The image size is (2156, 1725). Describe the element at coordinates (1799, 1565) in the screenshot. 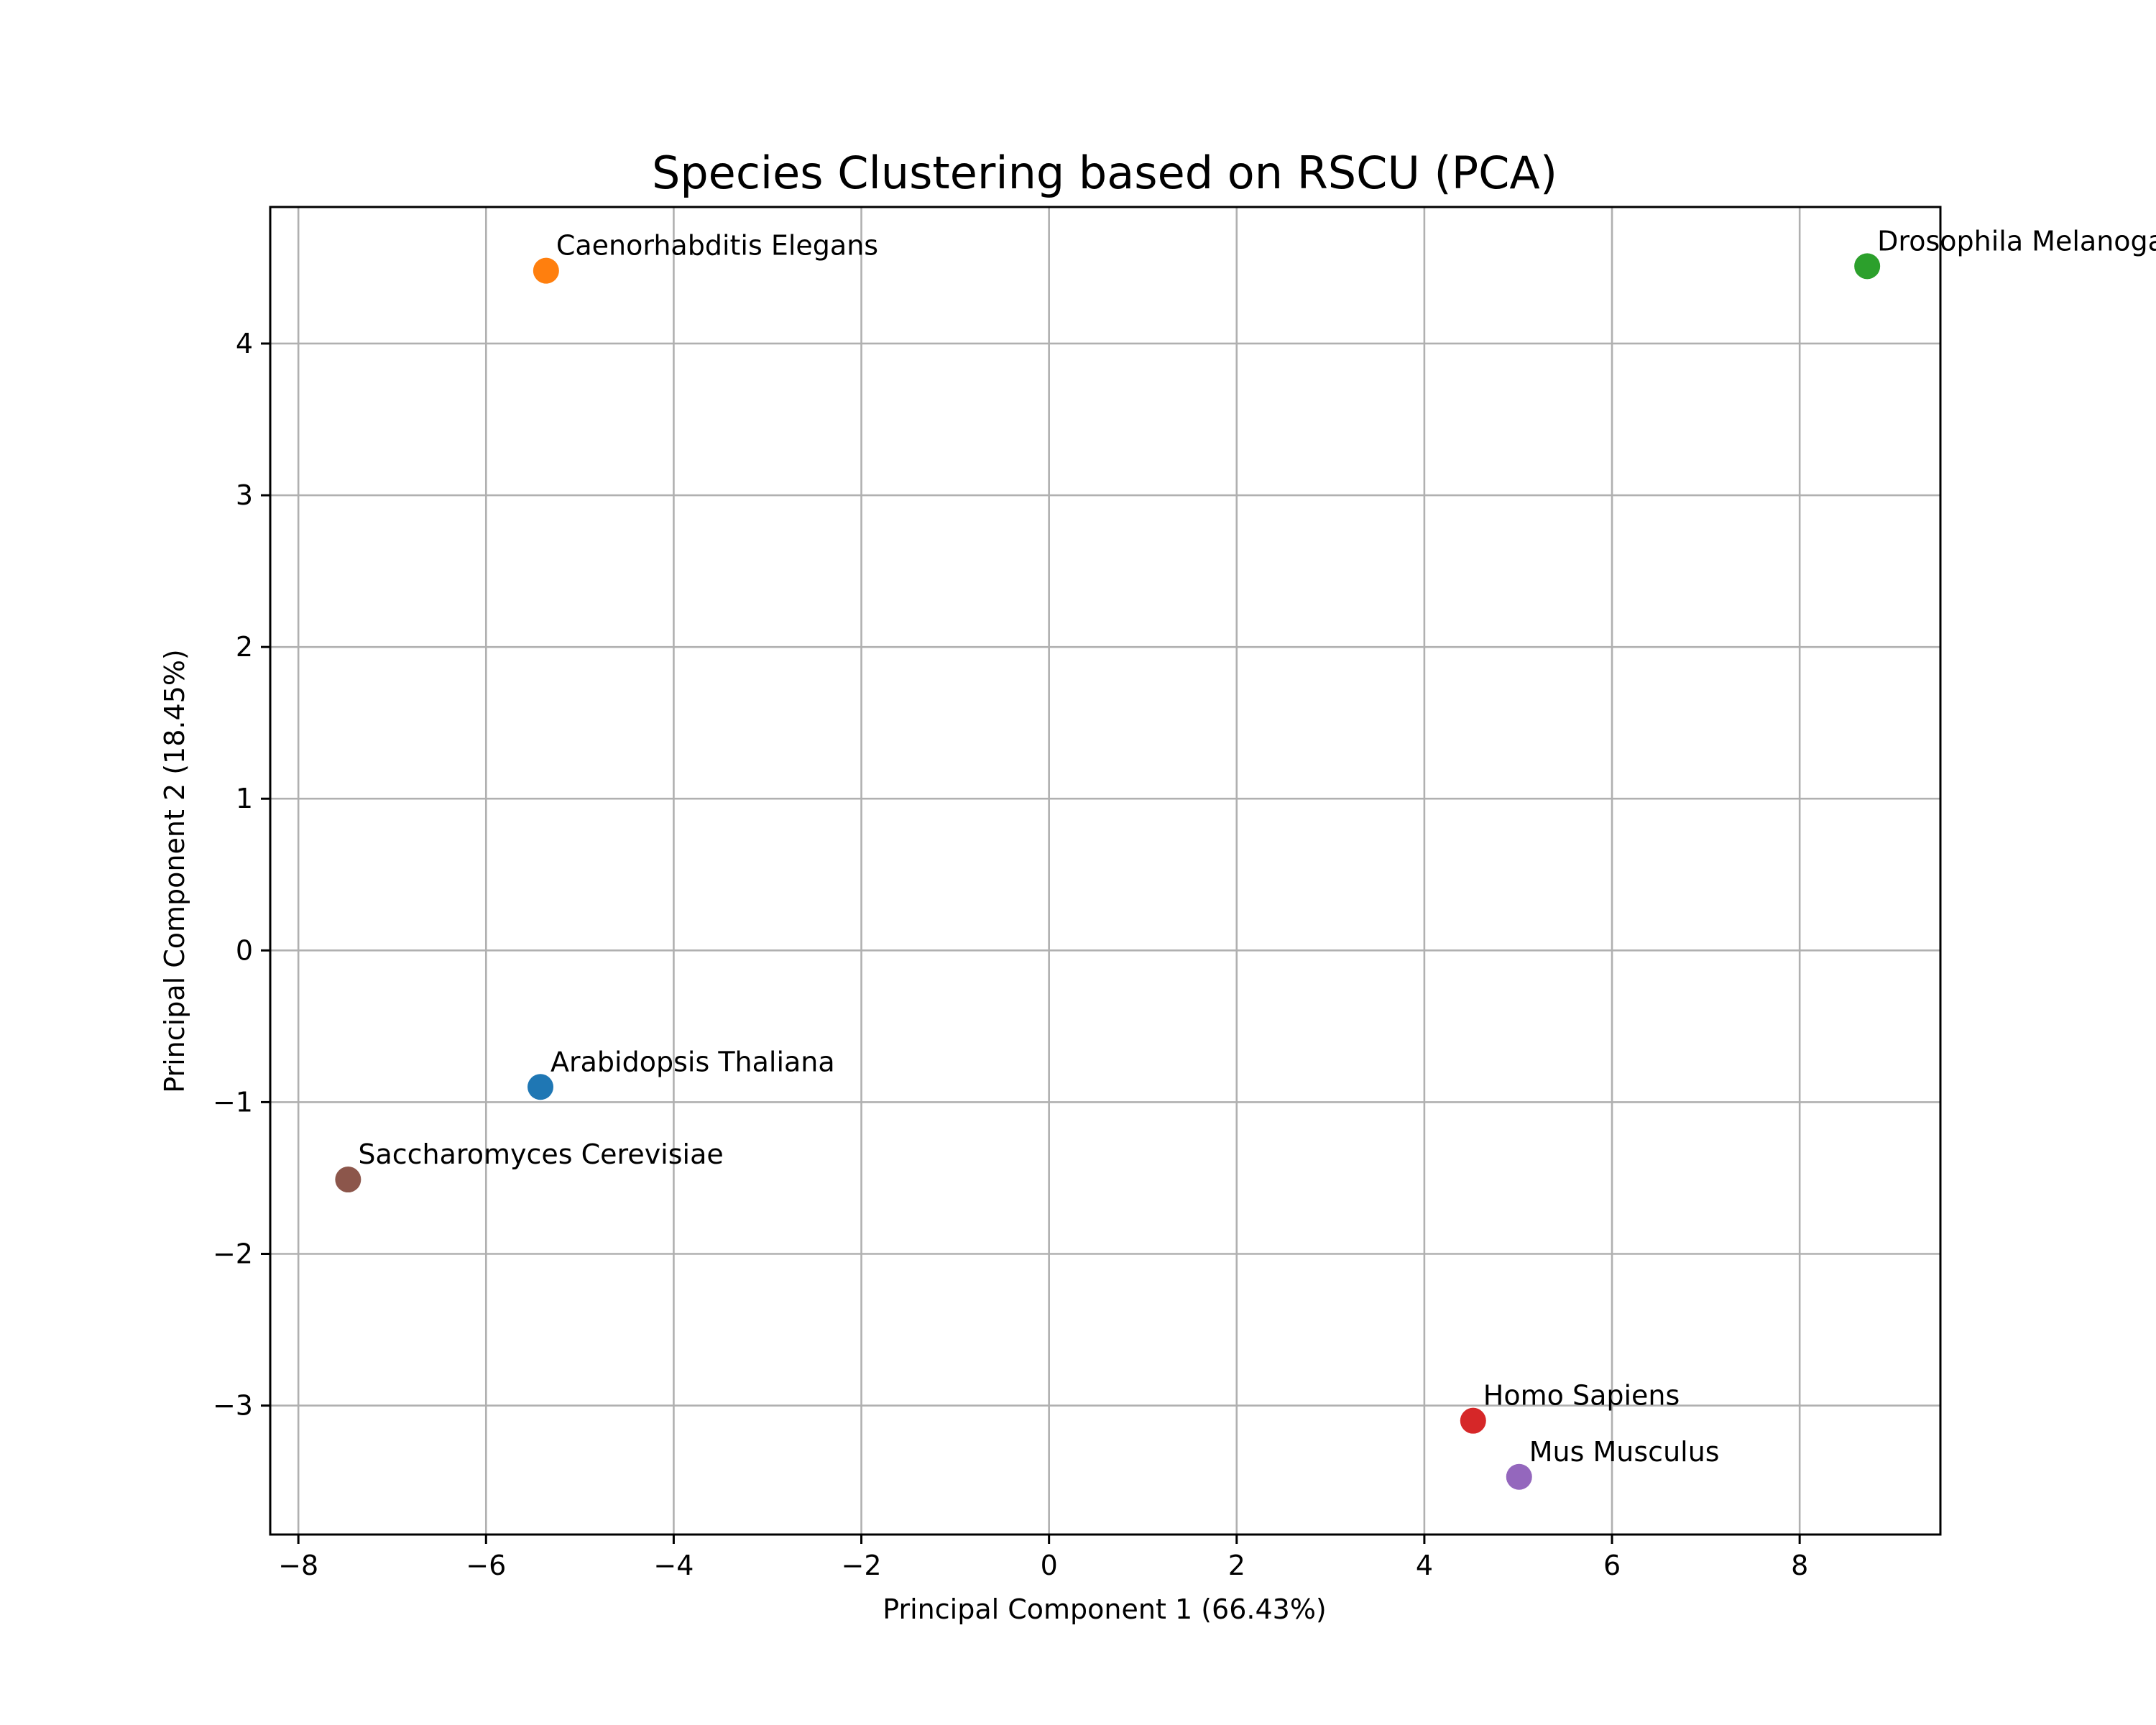

I see `x-tick-label: 8` at that location.